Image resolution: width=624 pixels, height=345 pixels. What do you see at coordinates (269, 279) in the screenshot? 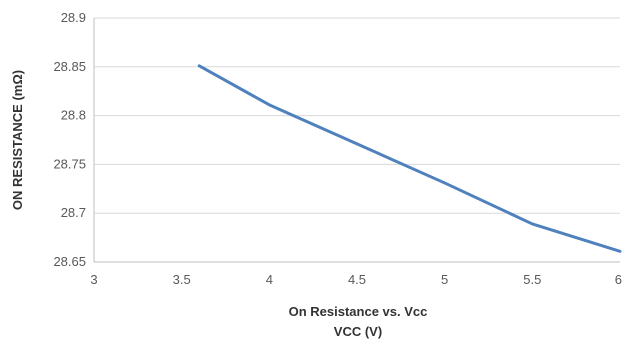
I see `x-tick-label: 4` at bounding box center [269, 279].